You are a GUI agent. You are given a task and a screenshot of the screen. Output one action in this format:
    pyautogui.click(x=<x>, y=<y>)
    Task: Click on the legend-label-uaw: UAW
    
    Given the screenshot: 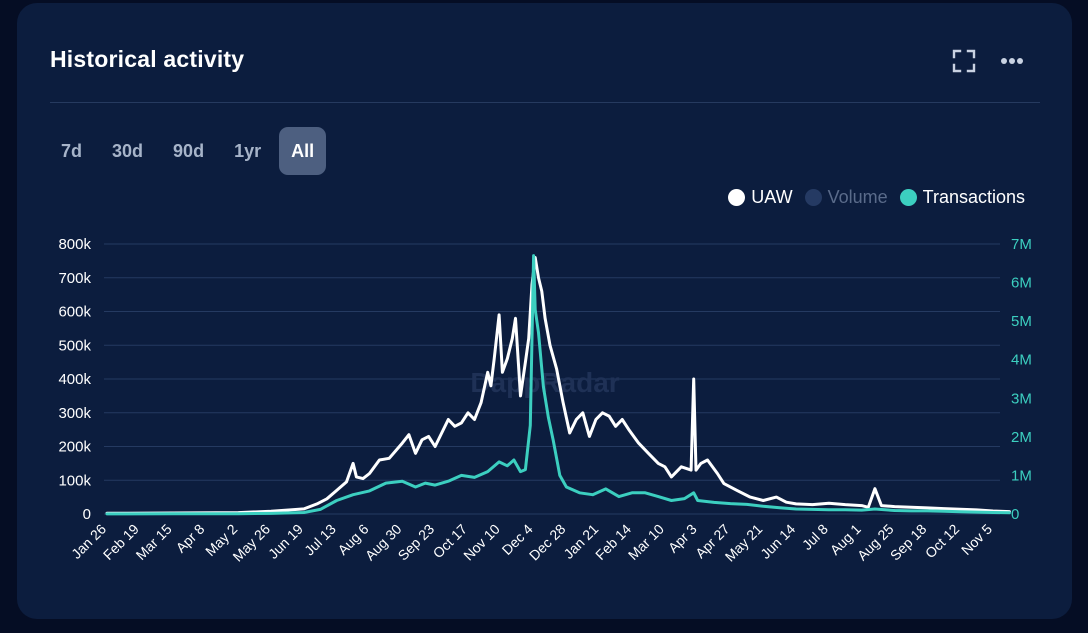 What is the action you would take?
    pyautogui.click(x=772, y=197)
    